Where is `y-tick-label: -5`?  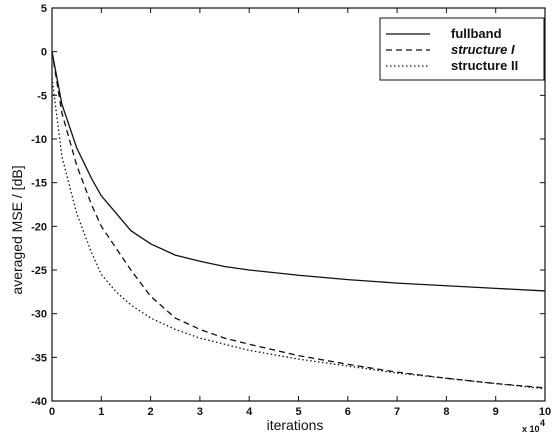
y-tick-label: -5 is located at coordinates (42, 96).